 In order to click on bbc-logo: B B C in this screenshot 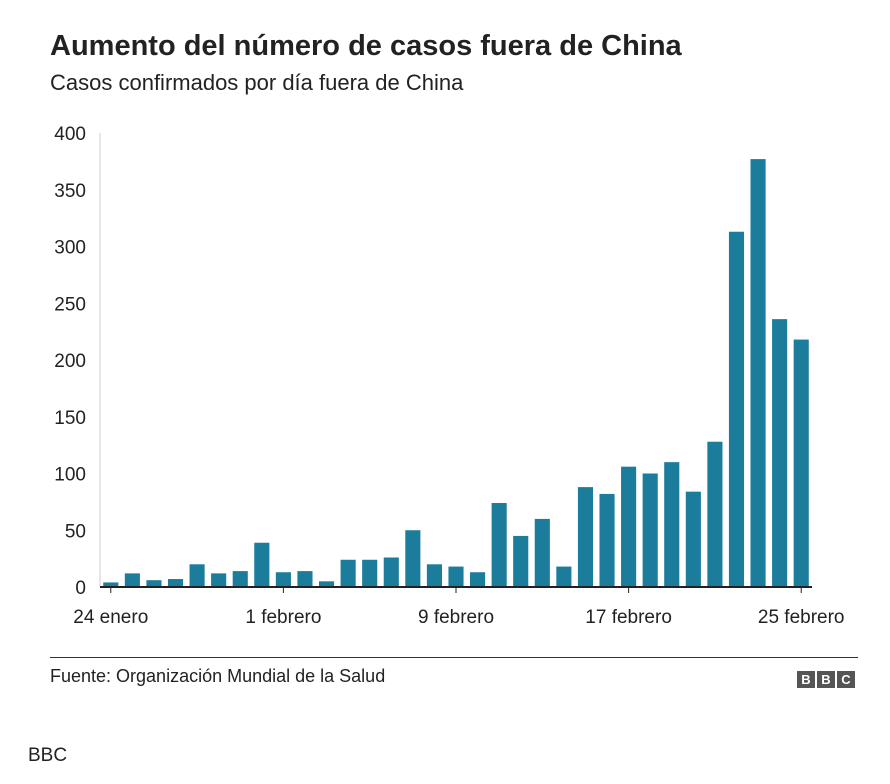, I will do `click(826, 679)`.